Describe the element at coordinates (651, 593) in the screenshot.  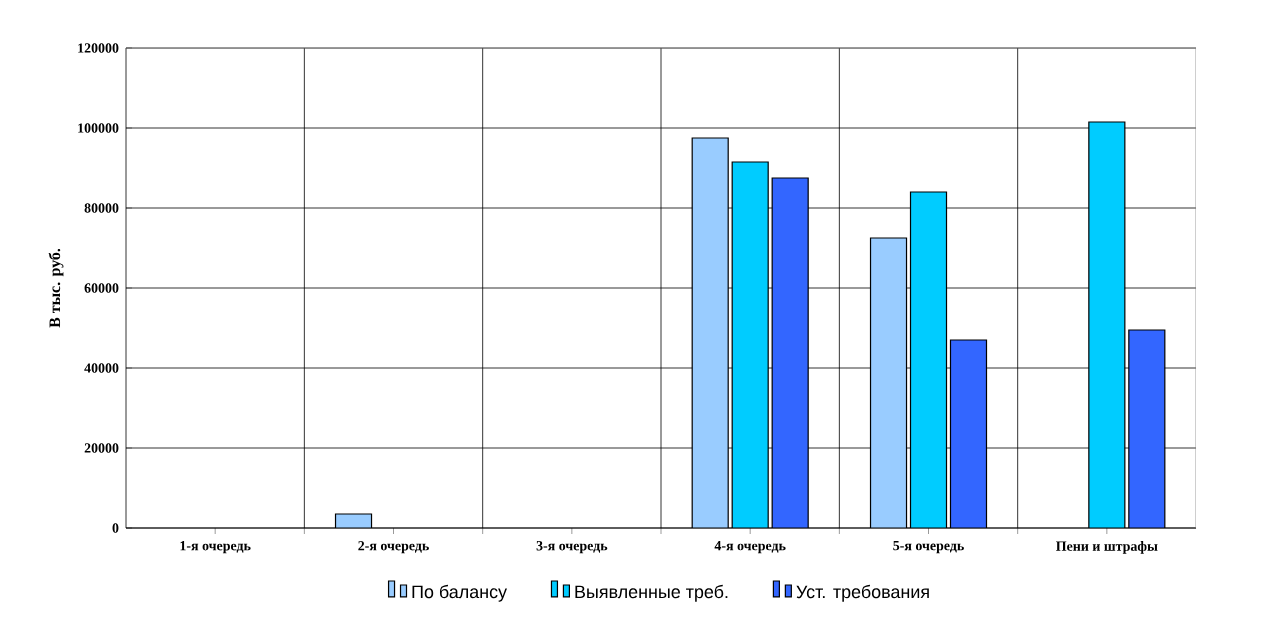
I see `legend-label: Выявленные треб.` at that location.